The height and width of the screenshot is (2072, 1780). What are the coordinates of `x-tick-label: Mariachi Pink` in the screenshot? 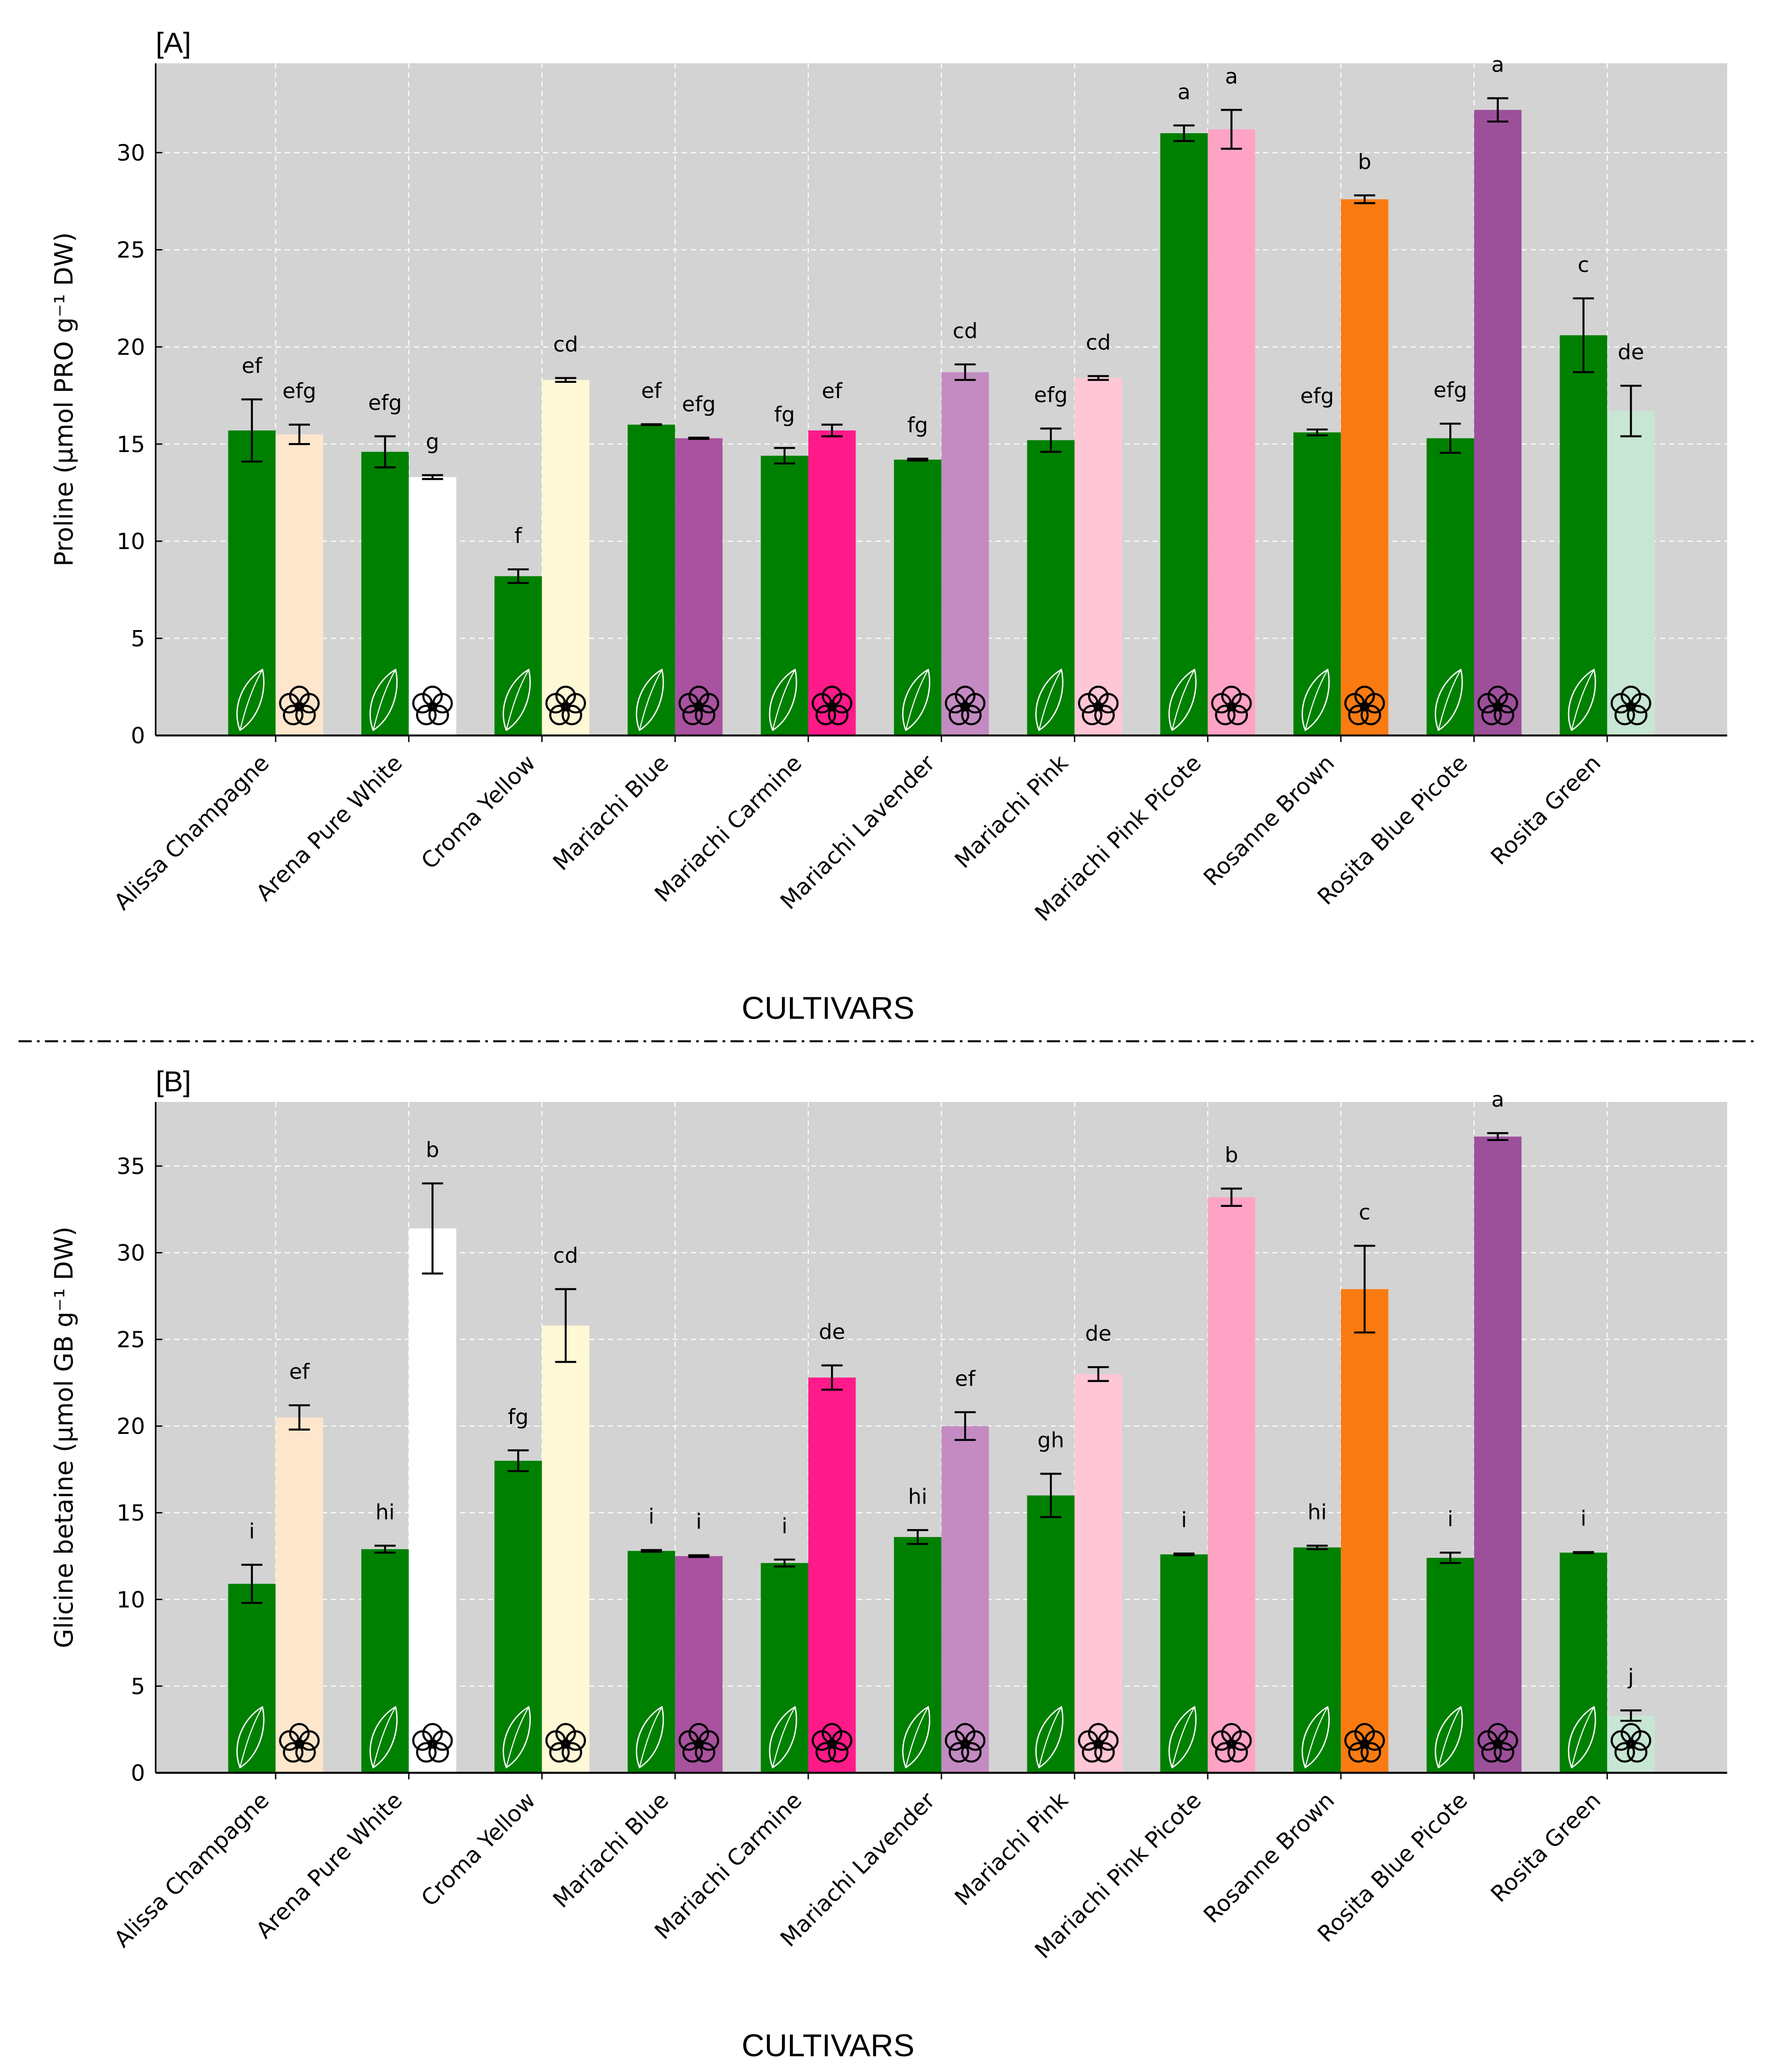 It's located at (1011, 1848).